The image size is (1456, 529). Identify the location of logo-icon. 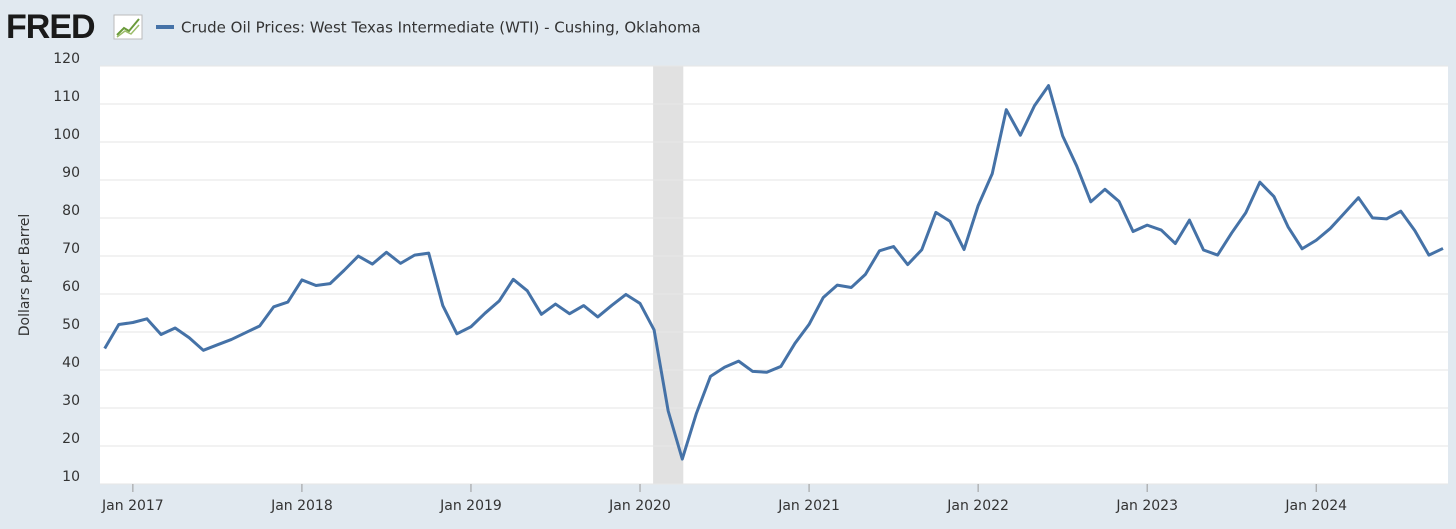
(128, 27).